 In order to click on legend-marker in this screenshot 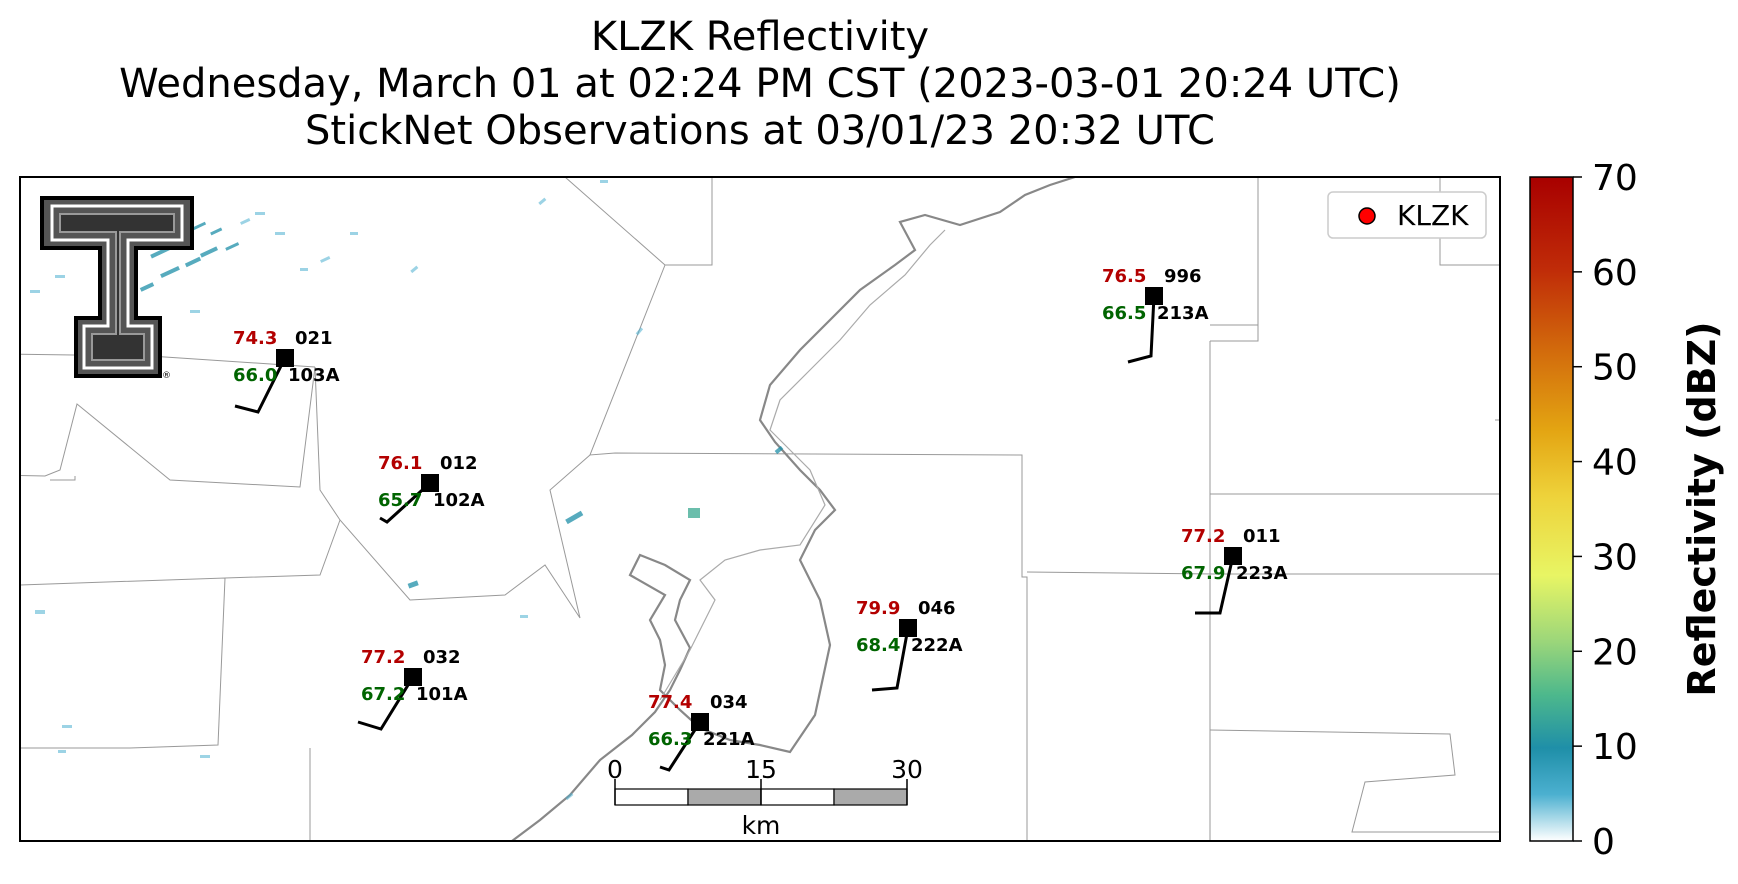, I will do `click(1367, 216)`.